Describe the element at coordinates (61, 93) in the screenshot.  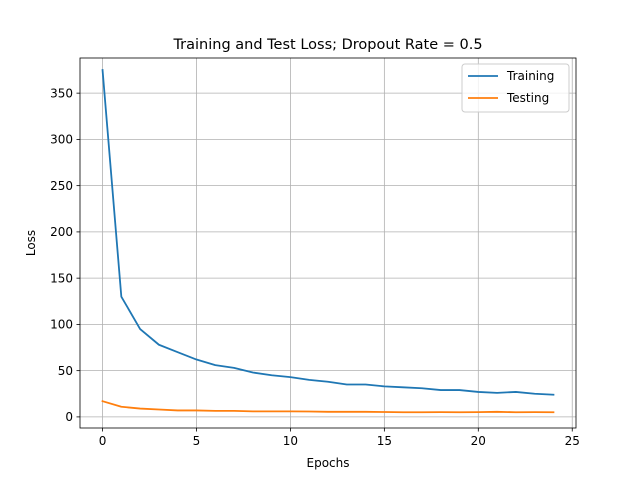
I see `y-tick-label: 350` at that location.